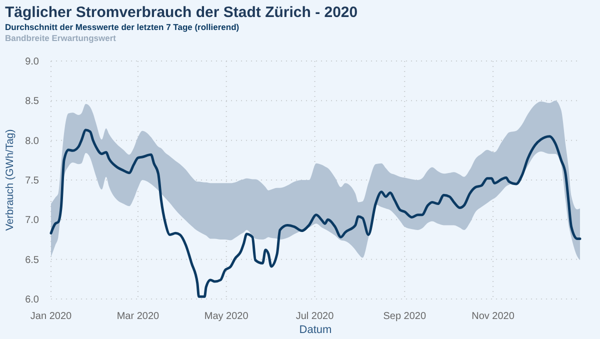 Image resolution: width=600 pixels, height=339 pixels. I want to click on y-axis-title: Verbrauch (GWh/Tag), so click(10, 180).